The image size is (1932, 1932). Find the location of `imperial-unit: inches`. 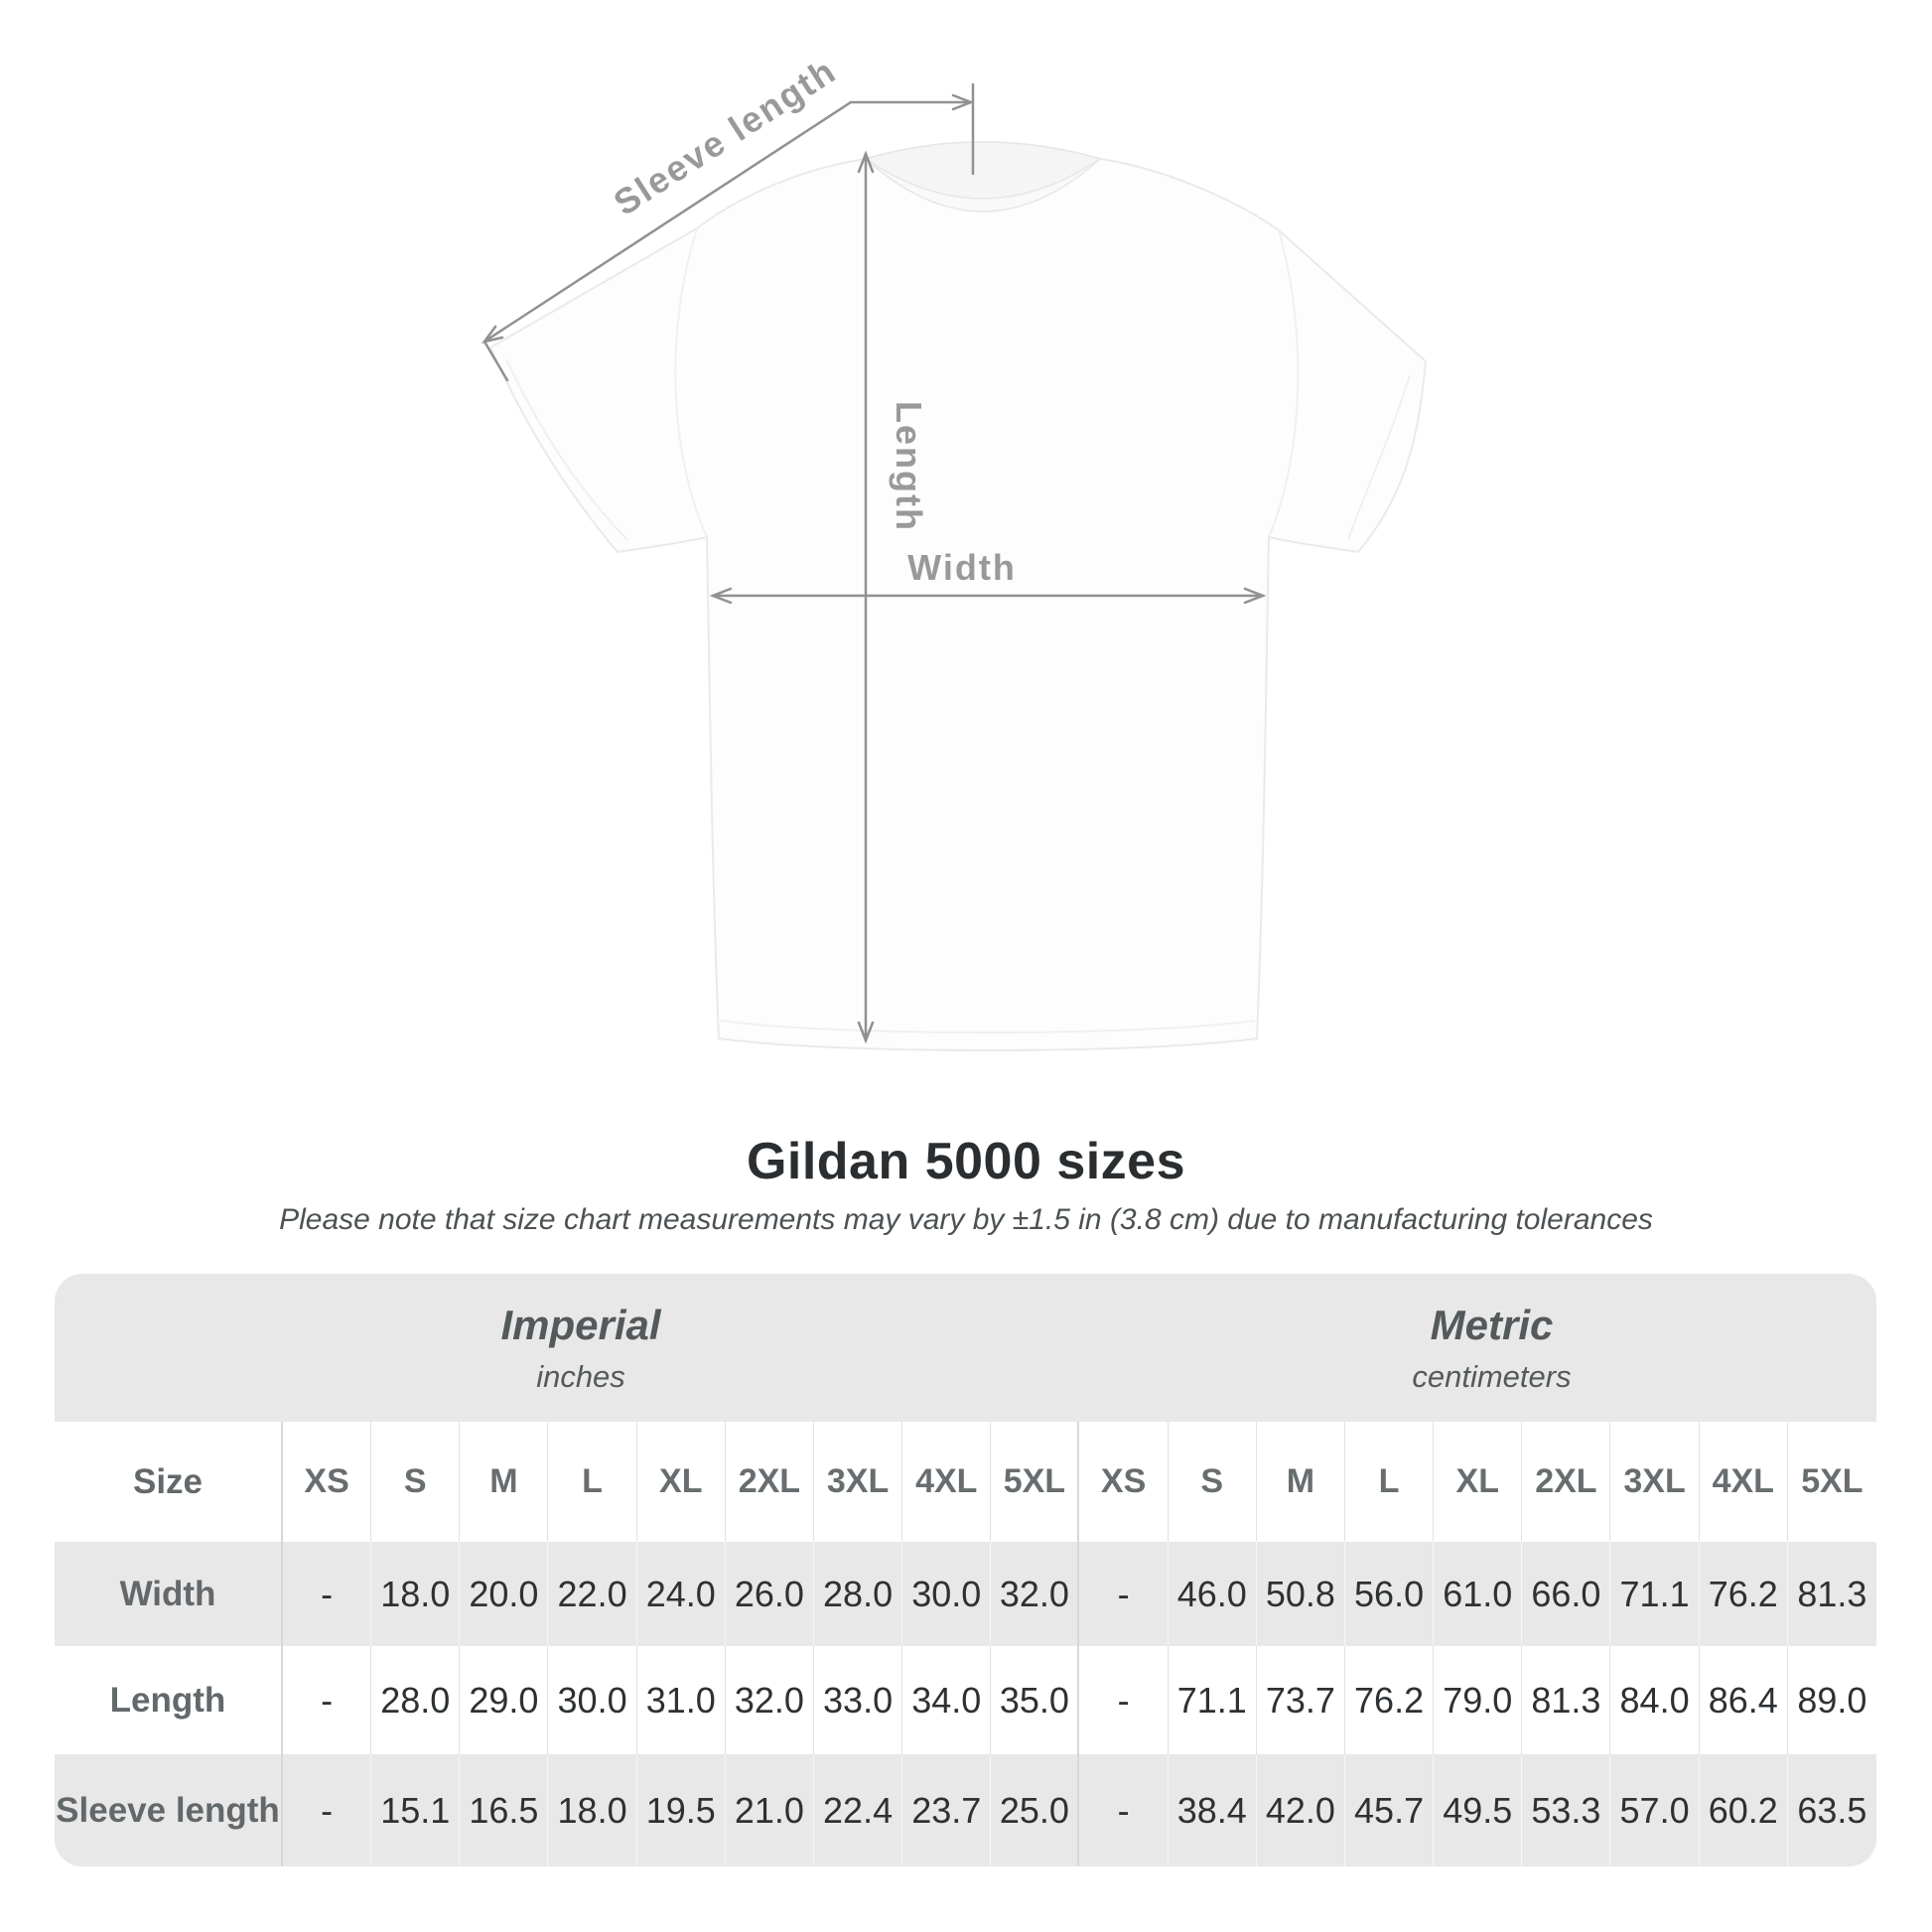

imperial-unit: inches is located at coordinates (581, 1376).